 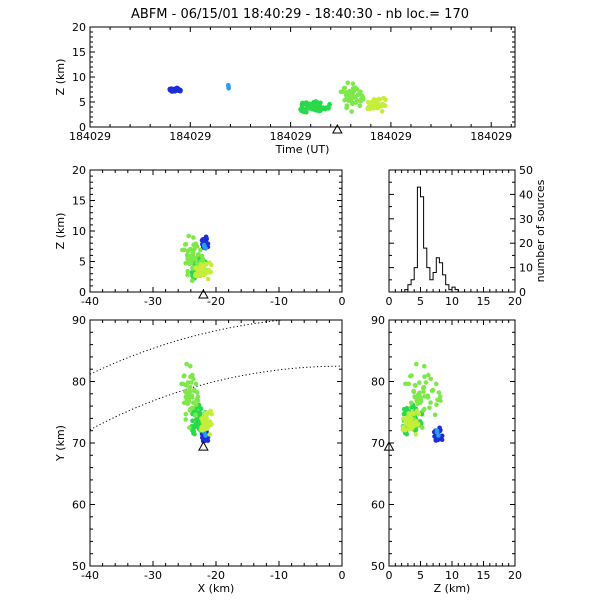 I want to click on x-tick-label: 10, so click(x=452, y=575).